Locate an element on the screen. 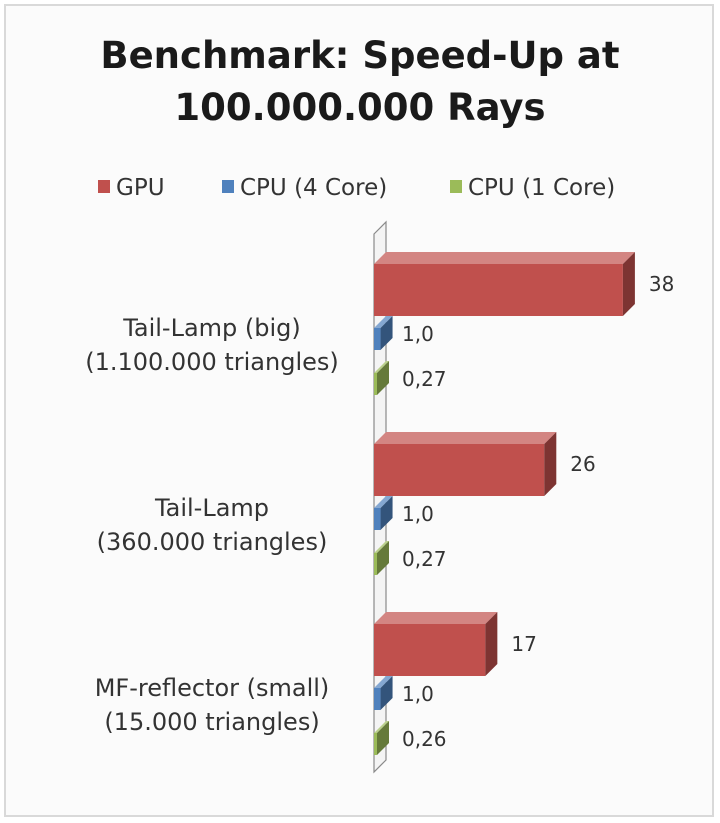 The image size is (720, 823). data-label: 17 is located at coordinates (523, 644).